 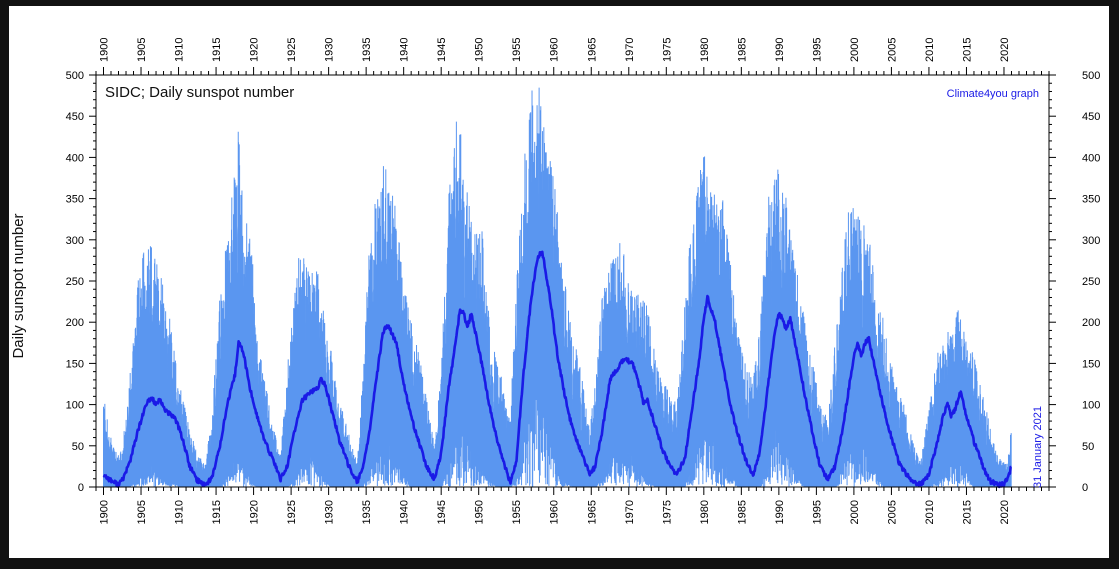 I want to click on y-tick-label-right-500: 500, so click(x=1091, y=76).